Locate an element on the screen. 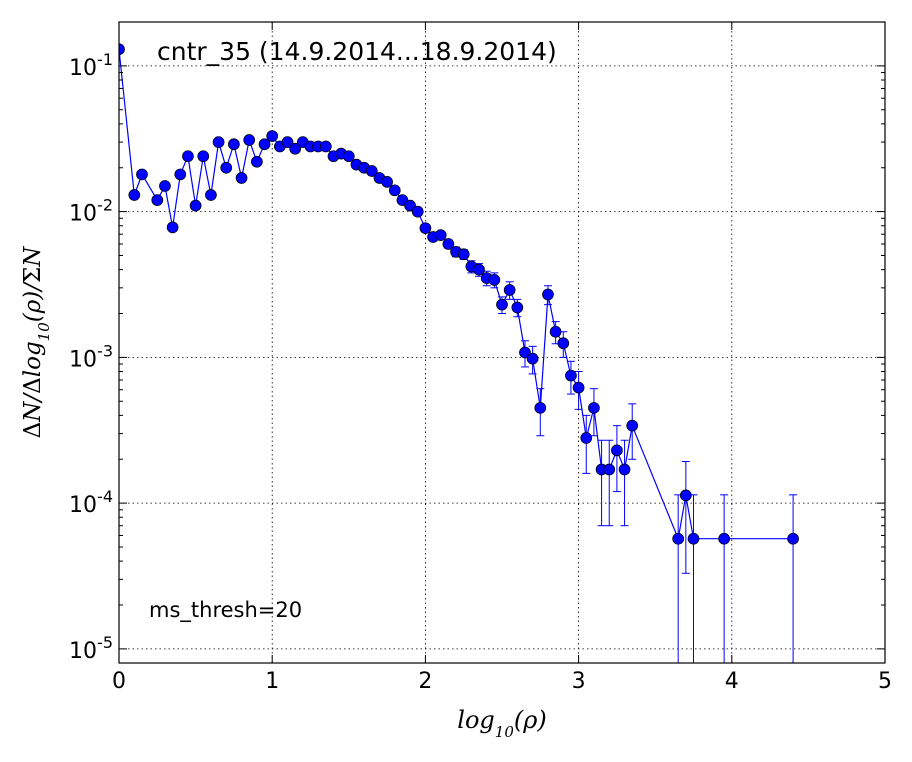 This screenshot has height=762, width=912. y-tick-exponent: -5 is located at coordinates (105, 642).